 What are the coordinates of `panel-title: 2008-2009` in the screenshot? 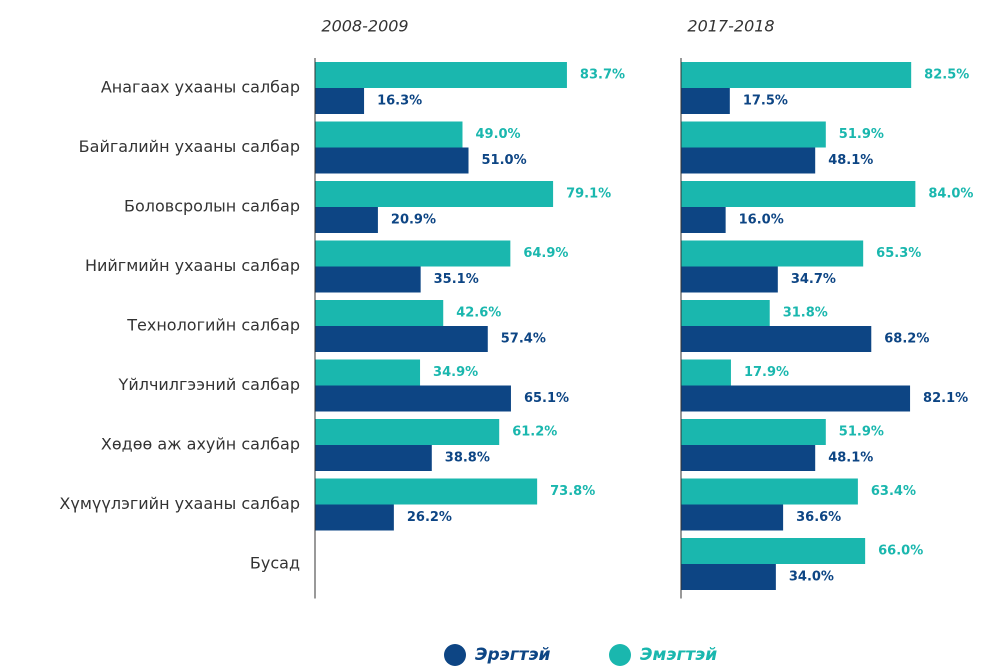 It's located at (364, 26).